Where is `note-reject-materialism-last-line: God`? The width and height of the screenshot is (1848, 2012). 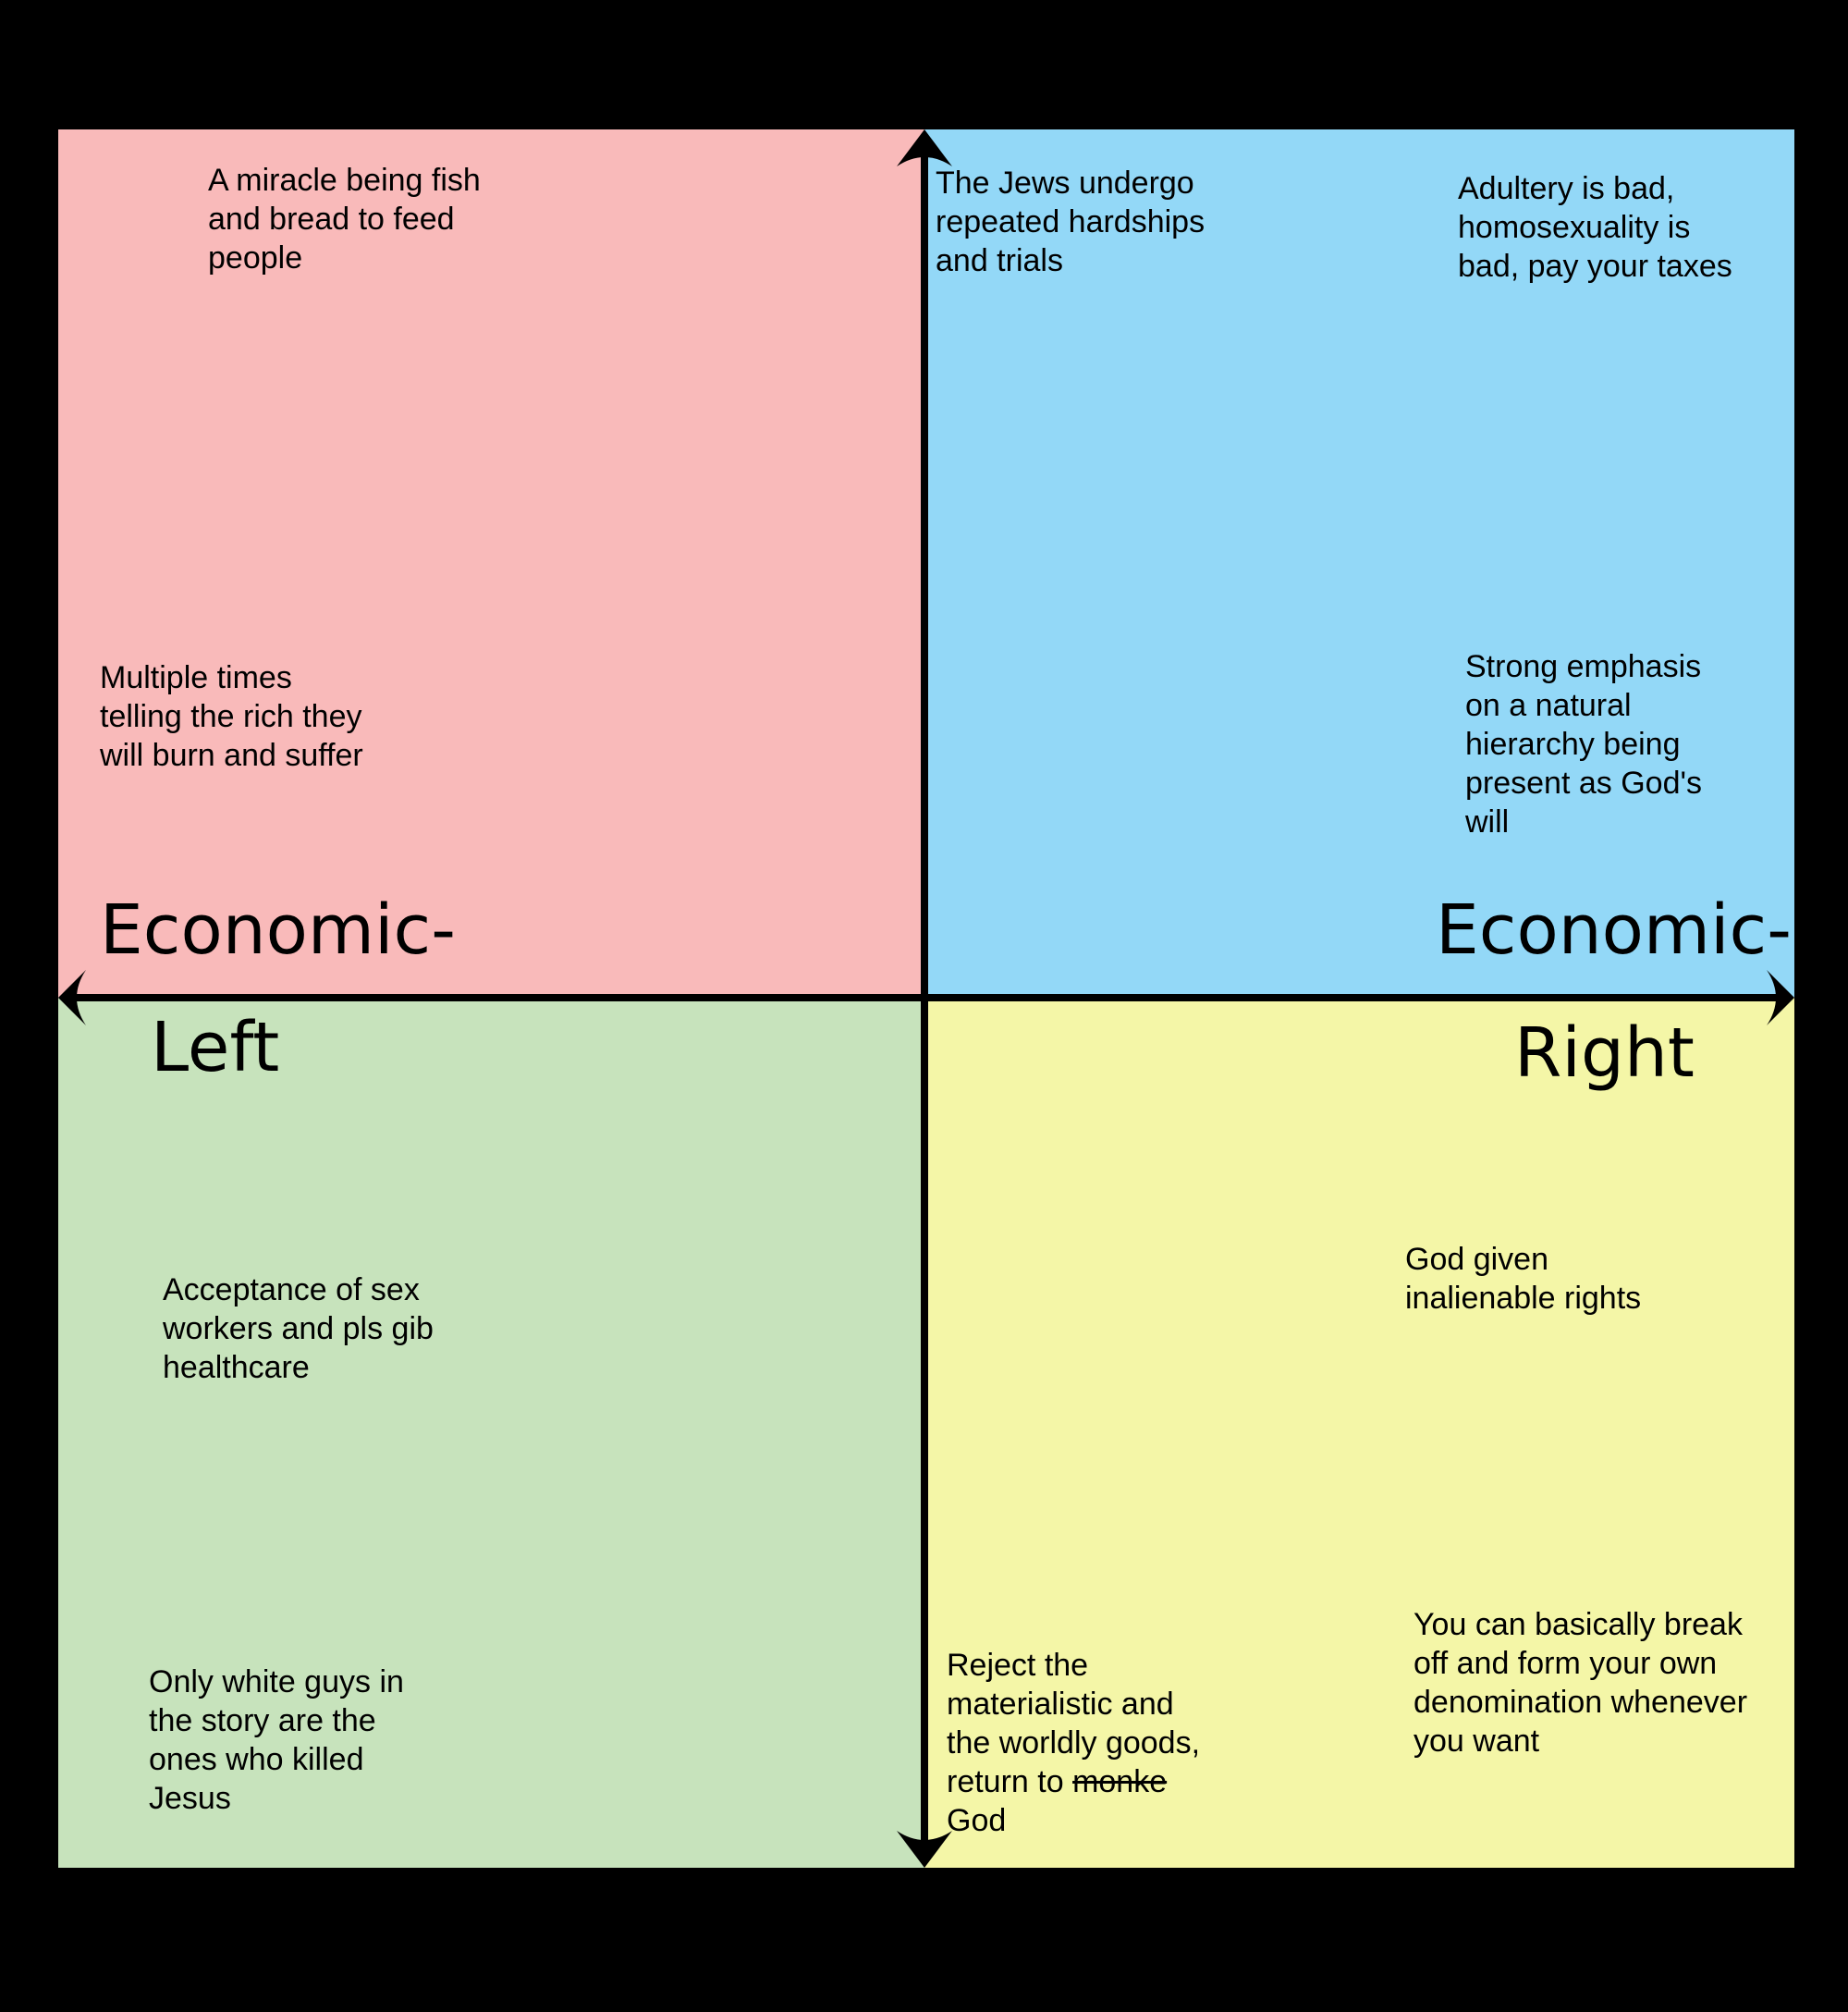
note-reject-materialism-last-line: God is located at coordinates (976, 1820).